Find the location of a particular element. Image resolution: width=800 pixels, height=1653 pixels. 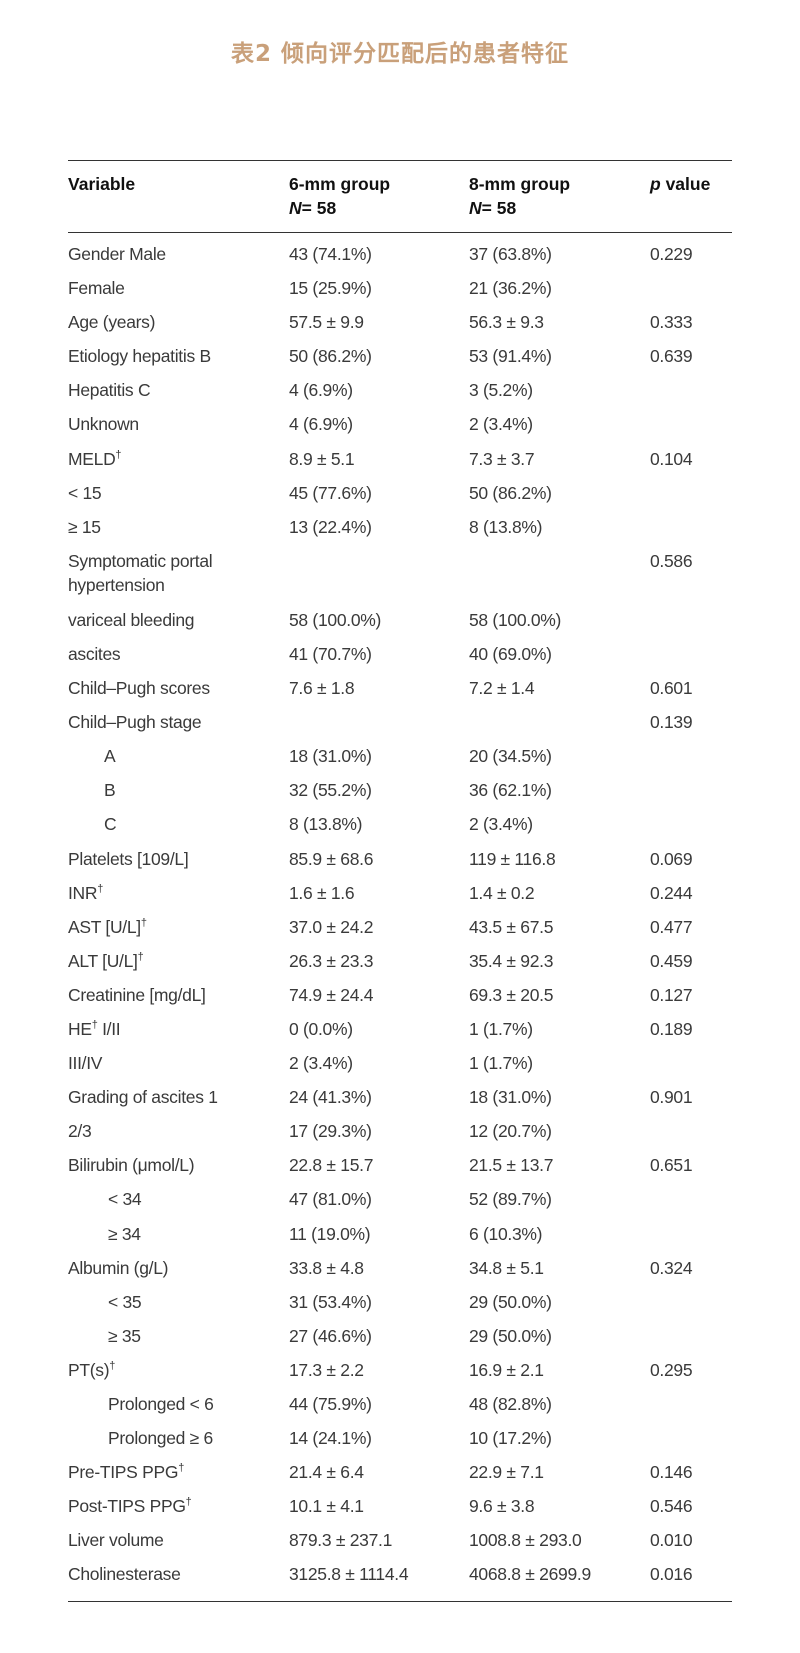

eight-mm-cell: 10 (17.2%) is located at coordinates (510, 1438).